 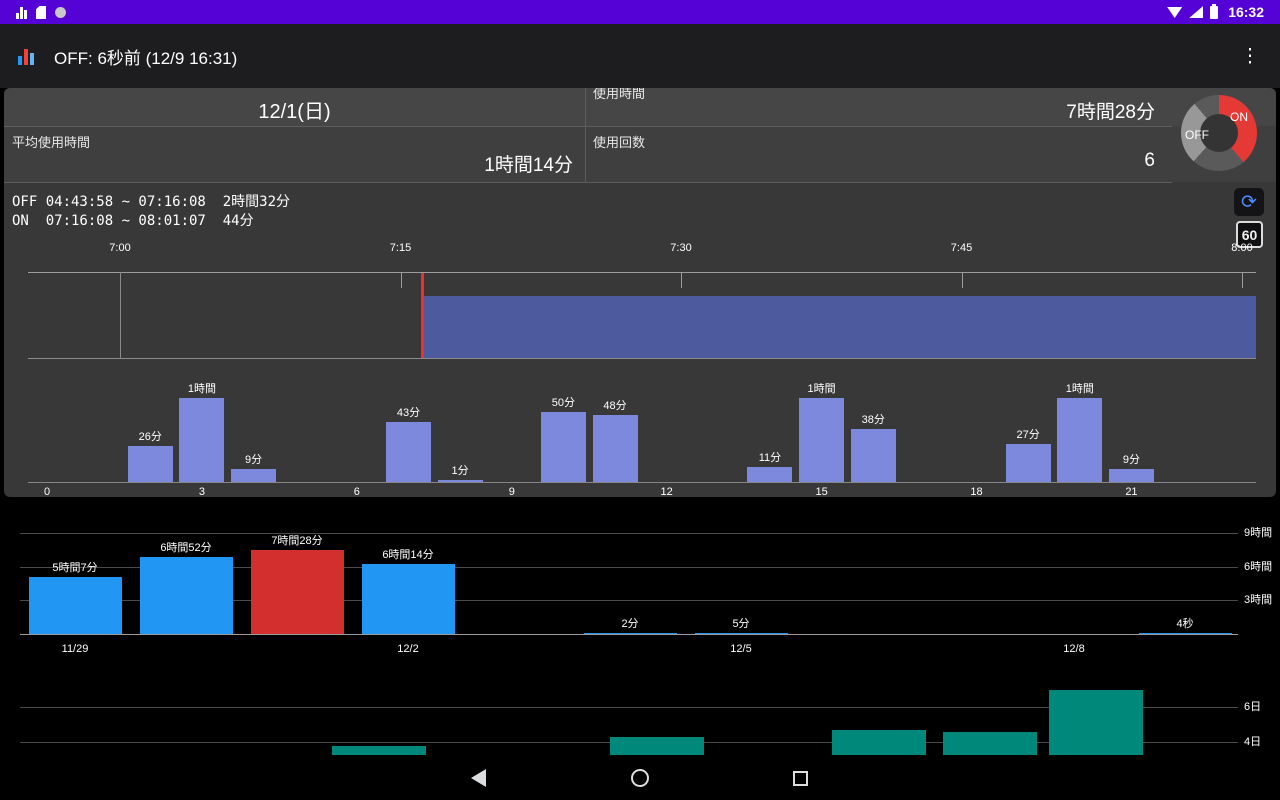 What do you see at coordinates (1074, 649) in the screenshot?
I see `daily-axis-label: 12/8` at bounding box center [1074, 649].